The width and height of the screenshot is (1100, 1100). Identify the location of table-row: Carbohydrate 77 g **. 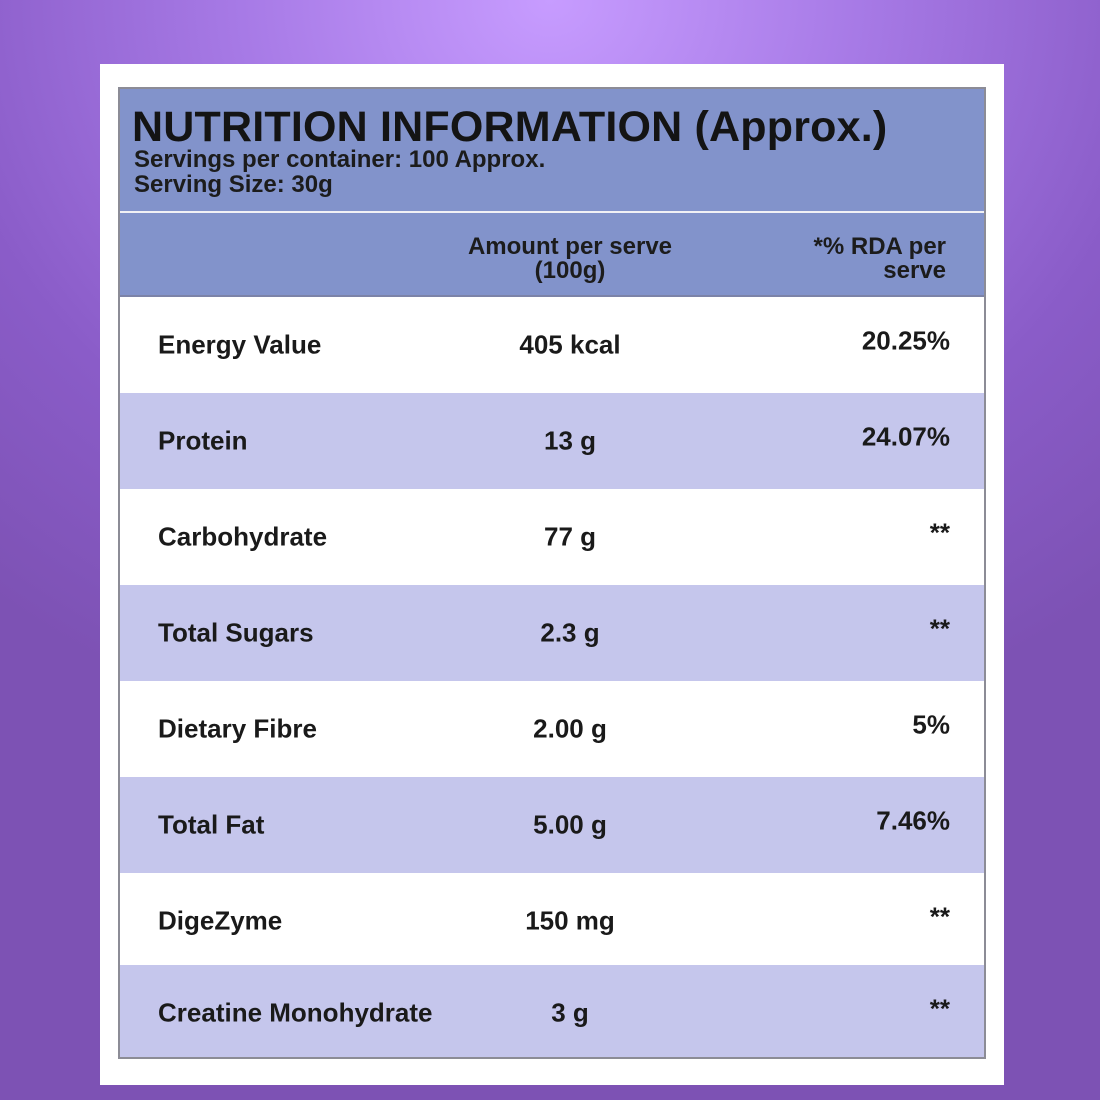
(552, 537).